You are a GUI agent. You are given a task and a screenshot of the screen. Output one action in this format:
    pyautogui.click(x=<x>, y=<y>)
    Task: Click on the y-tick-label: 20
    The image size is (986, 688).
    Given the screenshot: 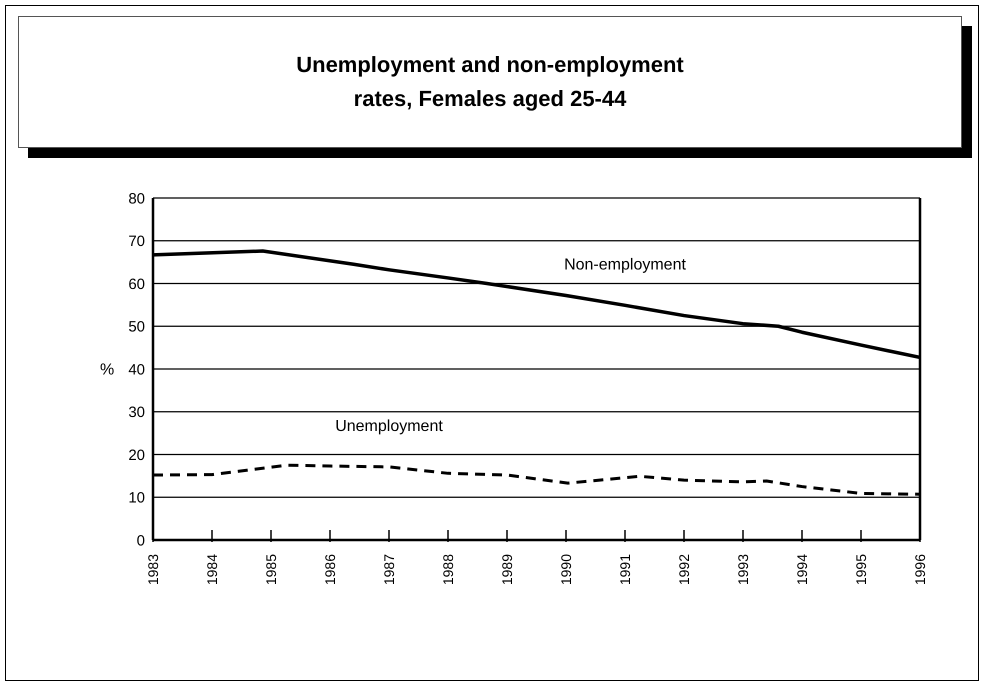 What is the action you would take?
    pyautogui.click(x=136, y=455)
    